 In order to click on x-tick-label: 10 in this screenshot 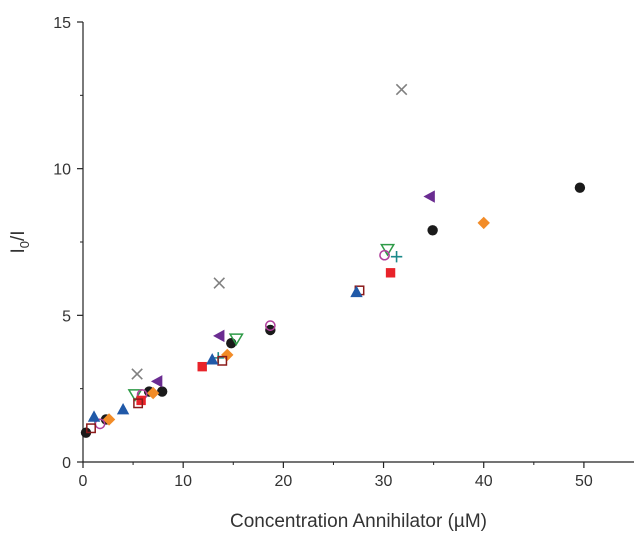, I will do `click(183, 481)`.